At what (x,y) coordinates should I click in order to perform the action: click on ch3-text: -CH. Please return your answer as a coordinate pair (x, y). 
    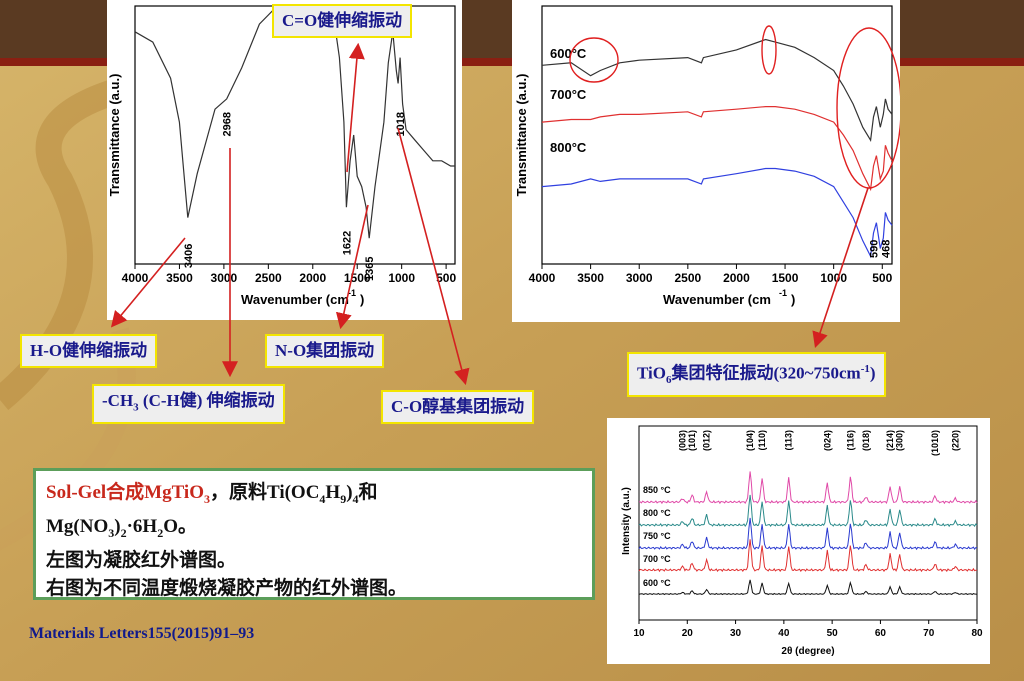
    Looking at the image, I should click on (118, 400).